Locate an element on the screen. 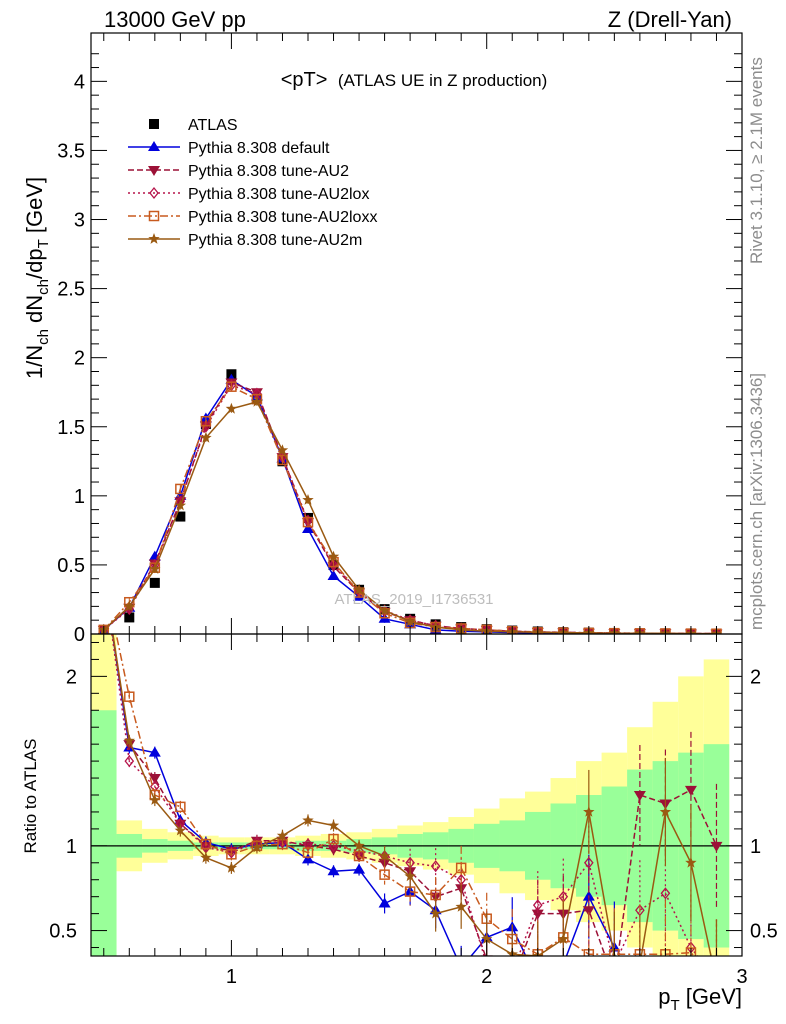 This screenshot has width=786, height=1024. x-tick-label: 3 is located at coordinates (741, 977).